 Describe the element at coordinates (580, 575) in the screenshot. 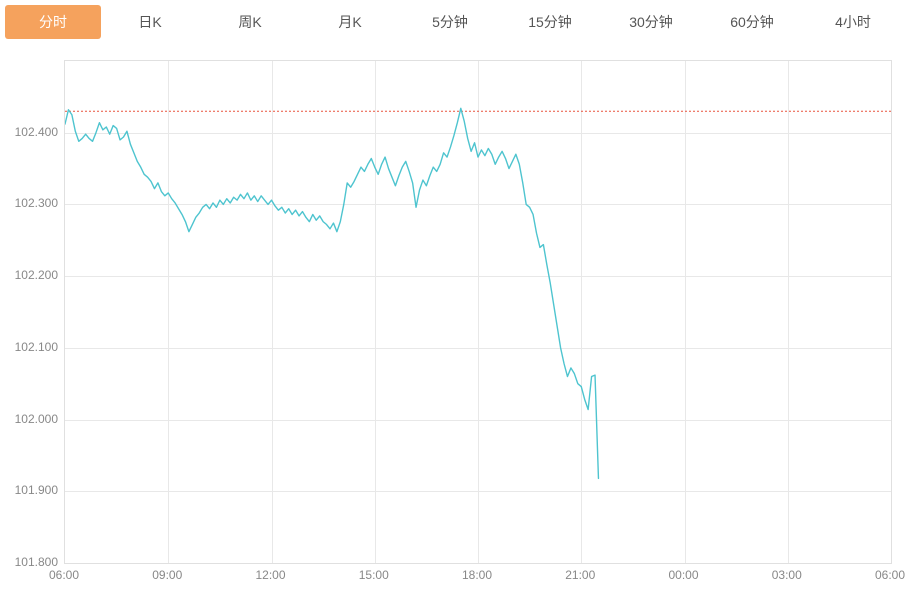

I see `x-axis-tick-label: 21:00` at that location.